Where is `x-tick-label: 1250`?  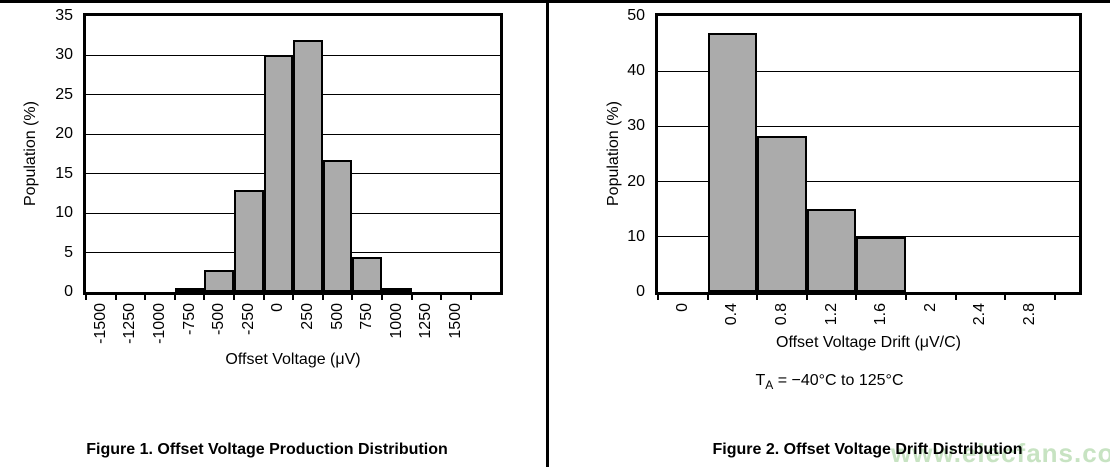 x-tick-label: 1250 is located at coordinates (426, 321).